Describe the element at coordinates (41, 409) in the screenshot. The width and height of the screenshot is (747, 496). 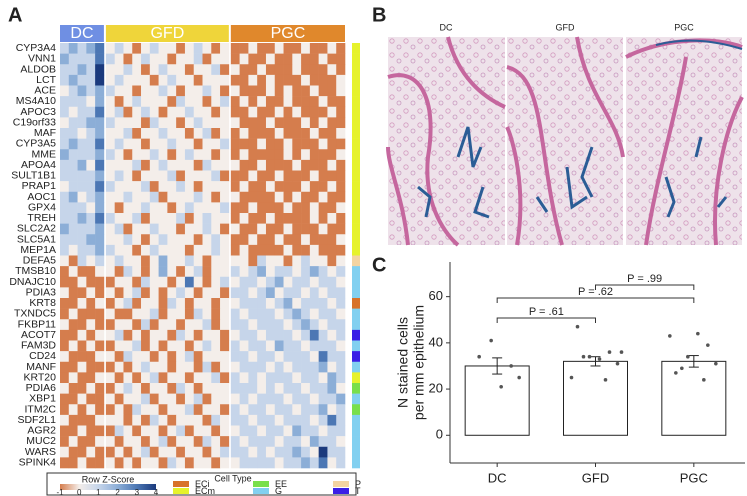
I see `gene-label: ITM2C` at that location.